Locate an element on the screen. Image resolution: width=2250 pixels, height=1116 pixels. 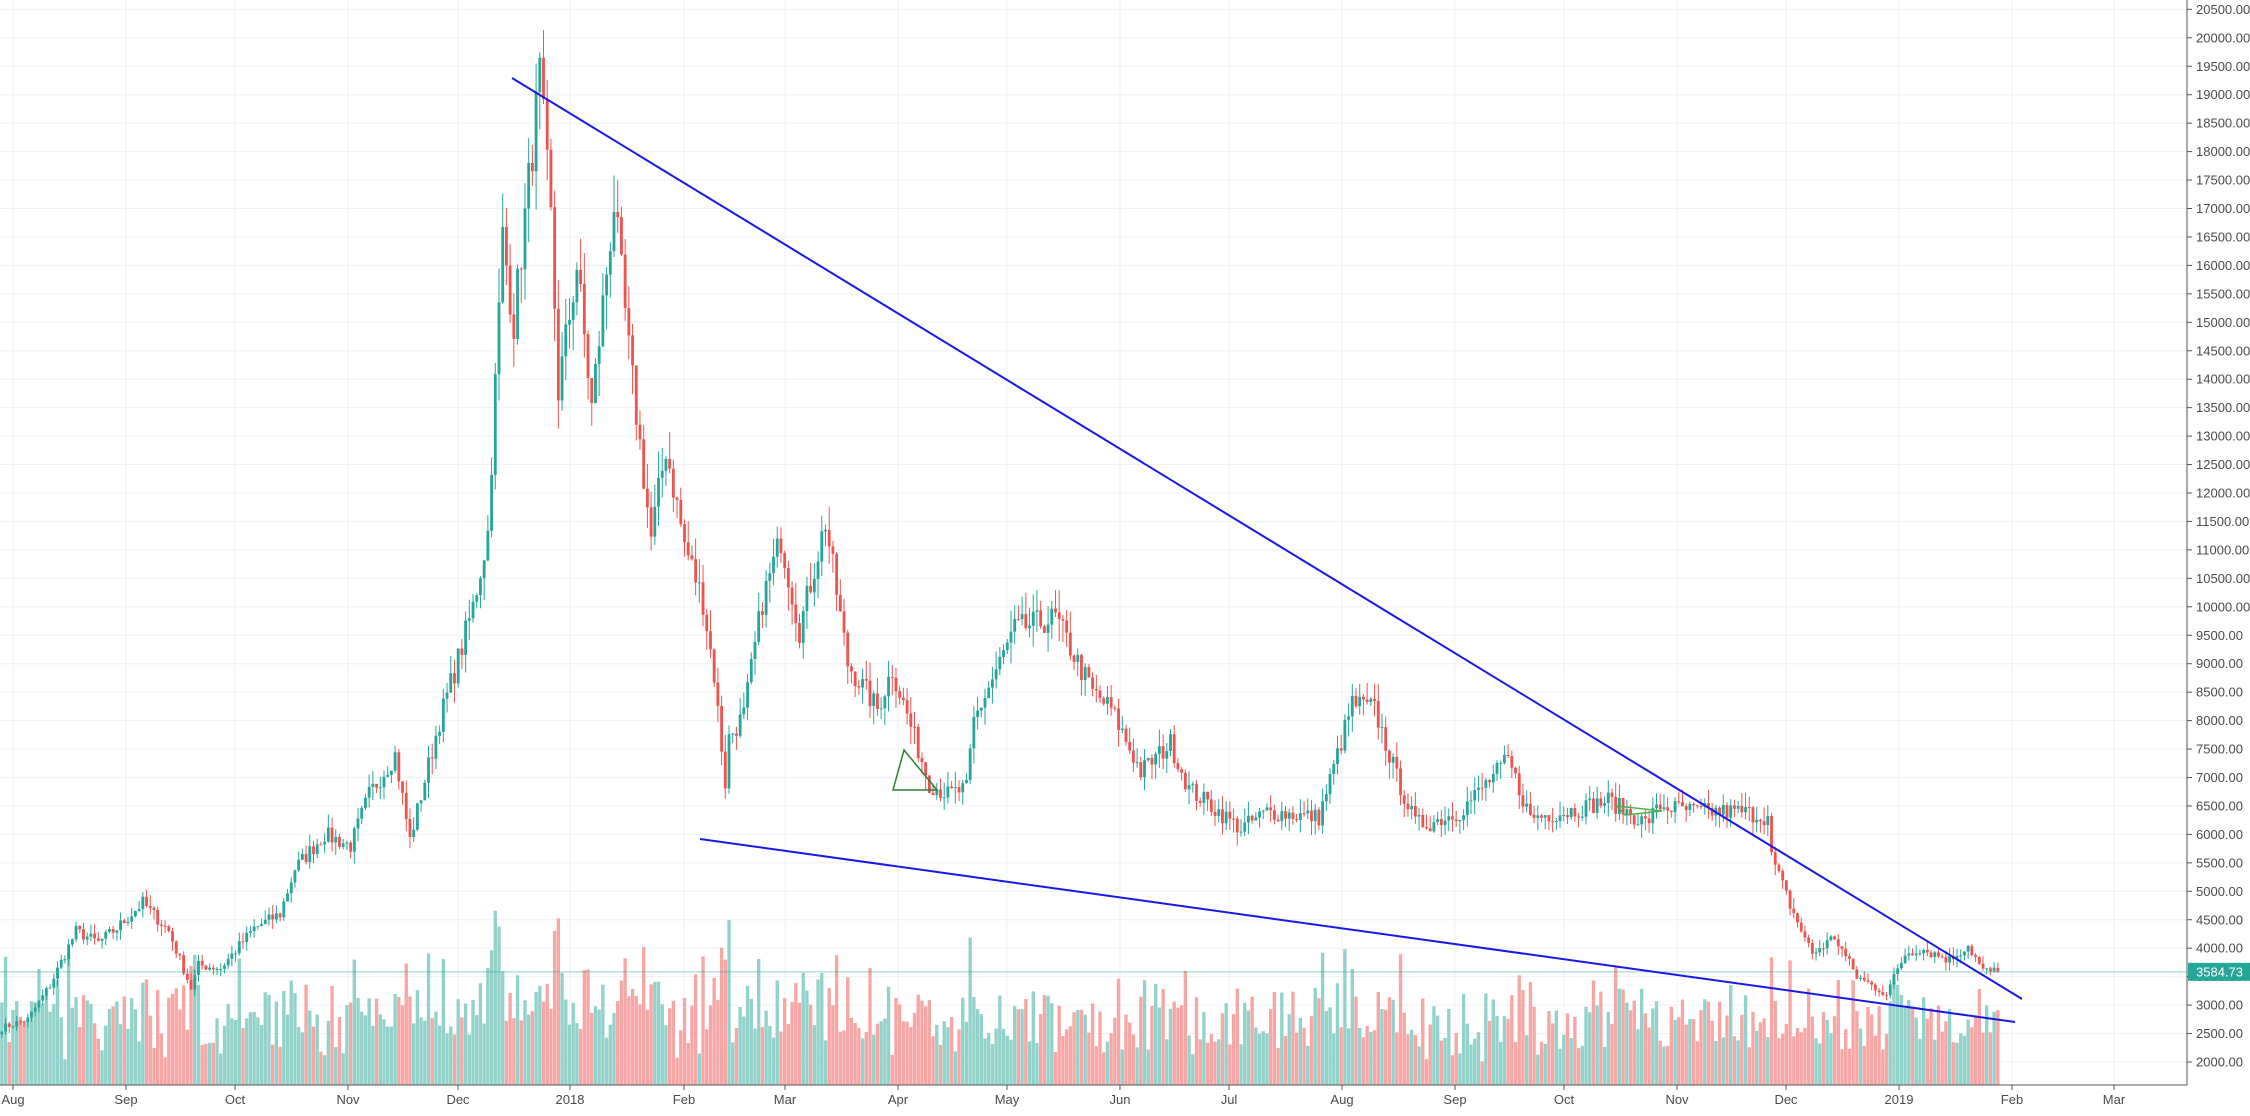
time-tick-label: Nov is located at coordinates (1677, 1099).